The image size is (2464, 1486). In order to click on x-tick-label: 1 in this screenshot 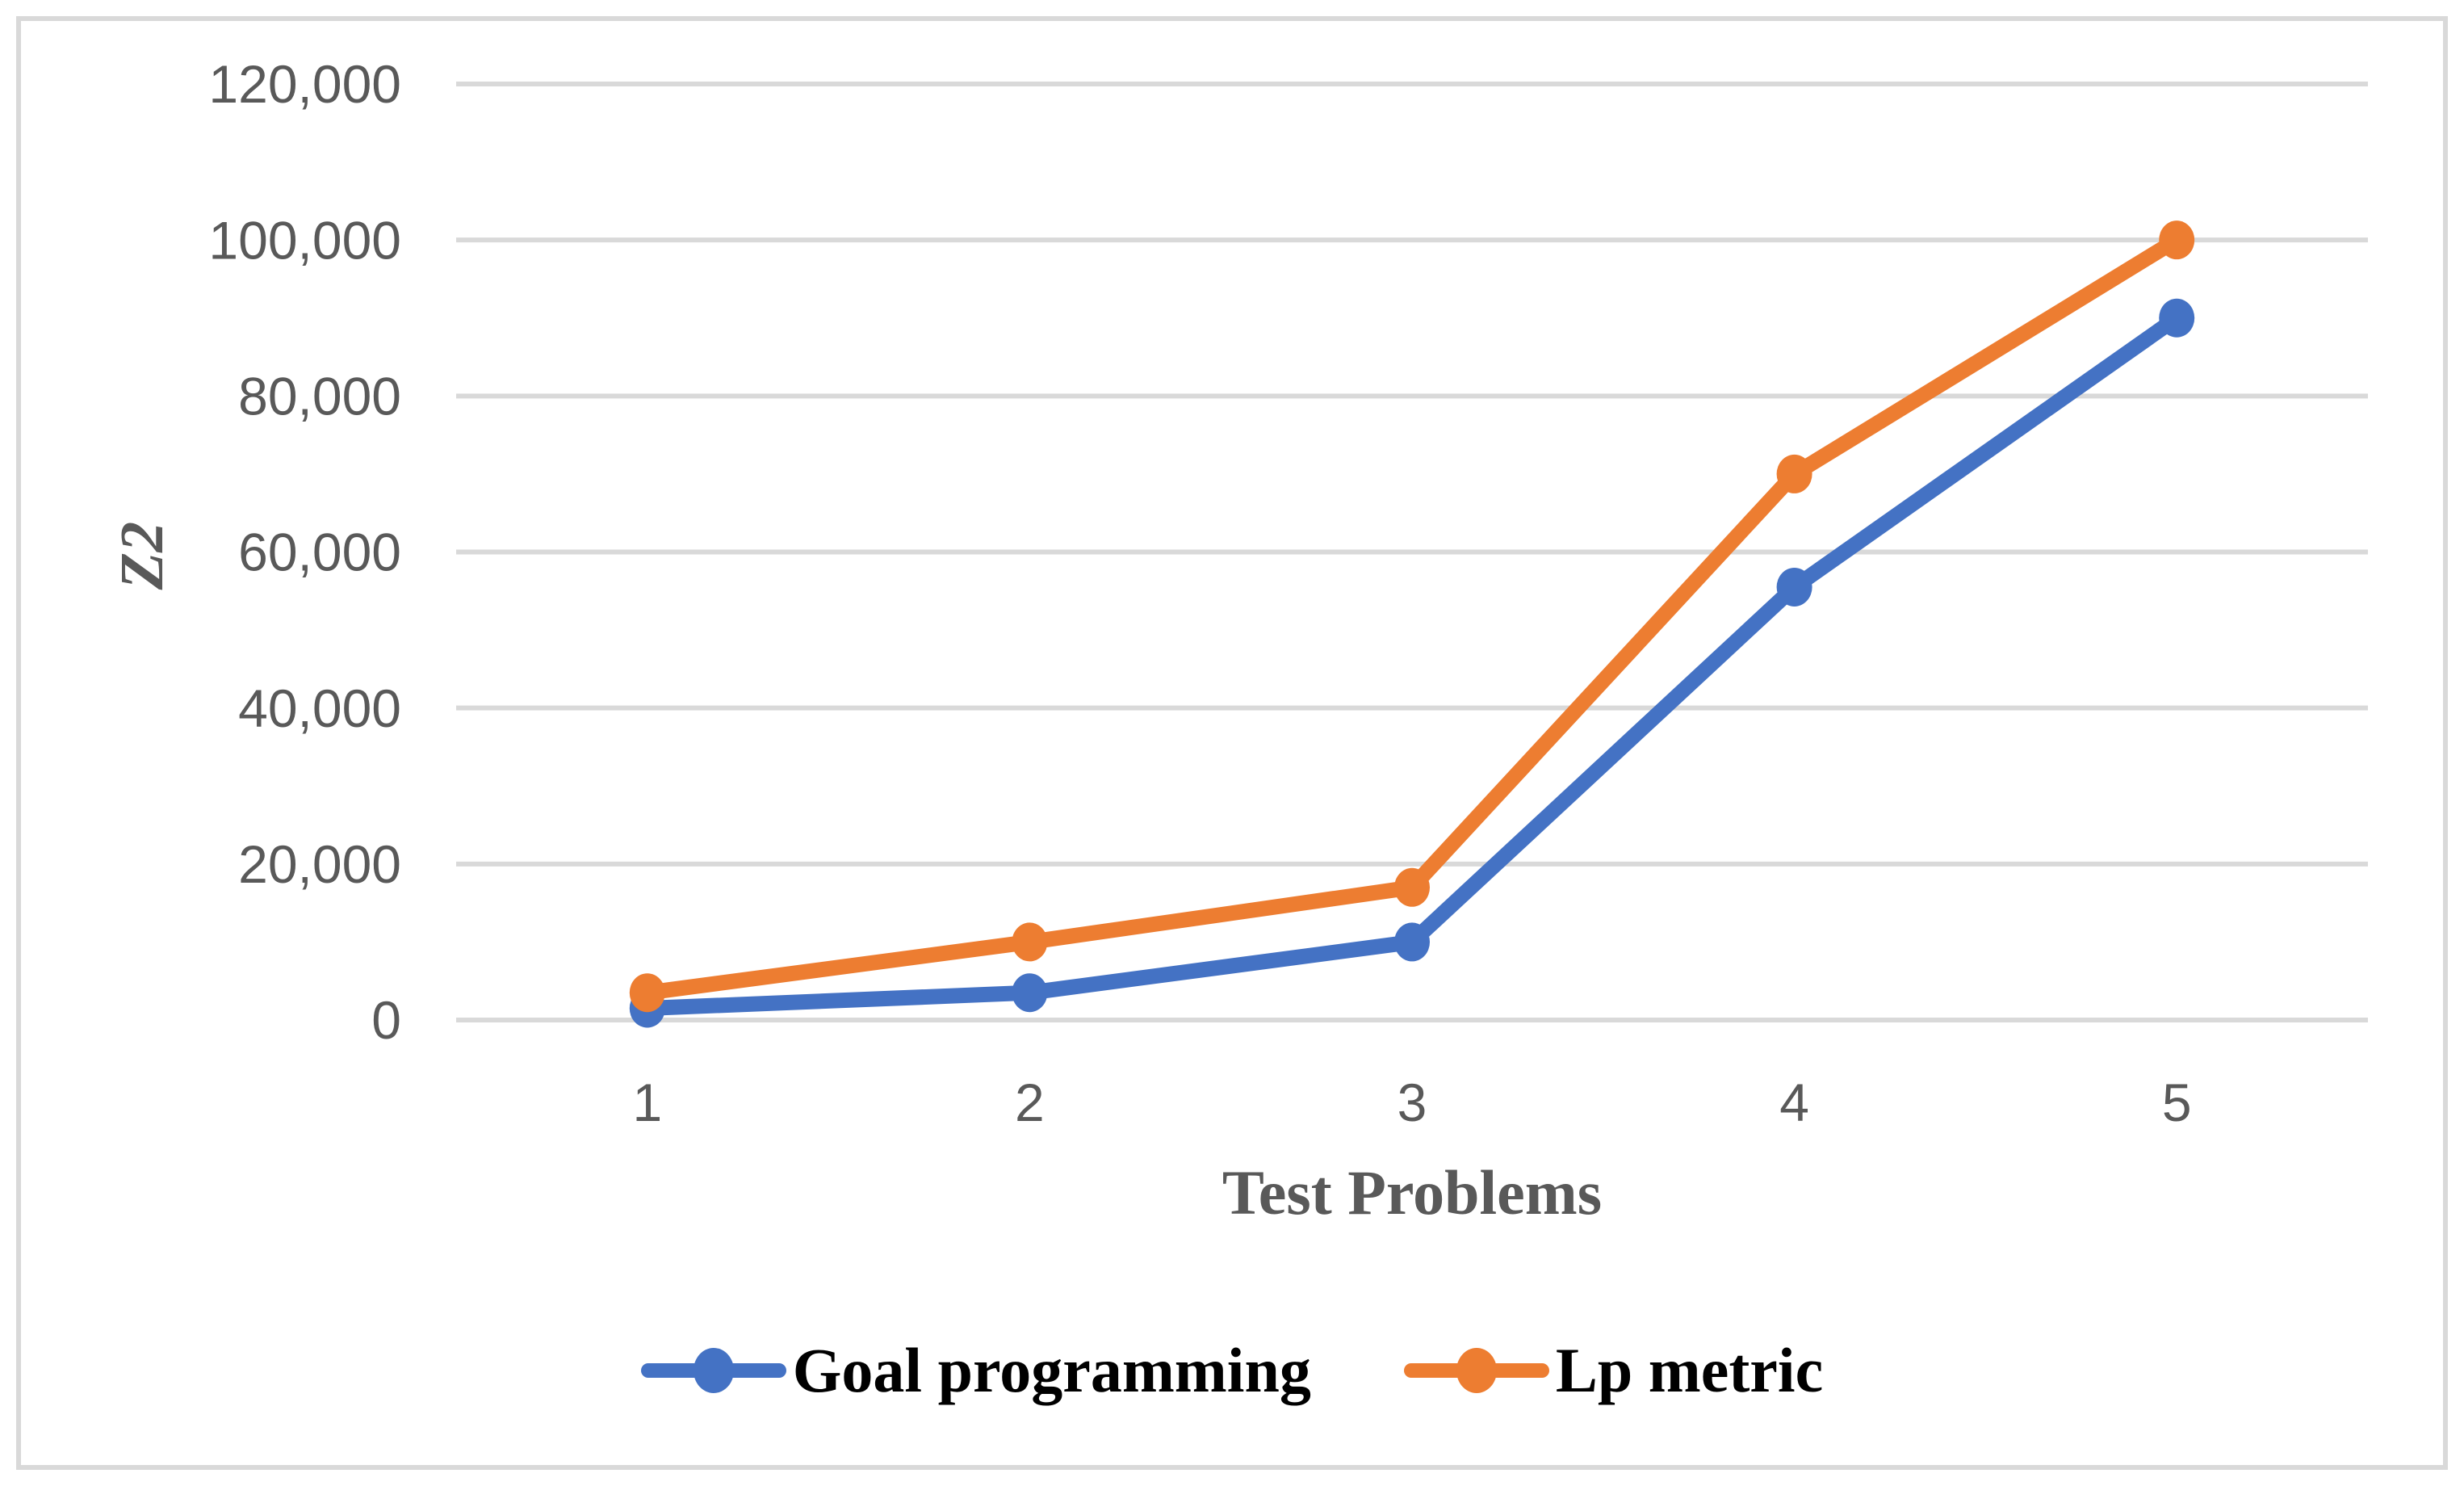, I will do `click(647, 1102)`.